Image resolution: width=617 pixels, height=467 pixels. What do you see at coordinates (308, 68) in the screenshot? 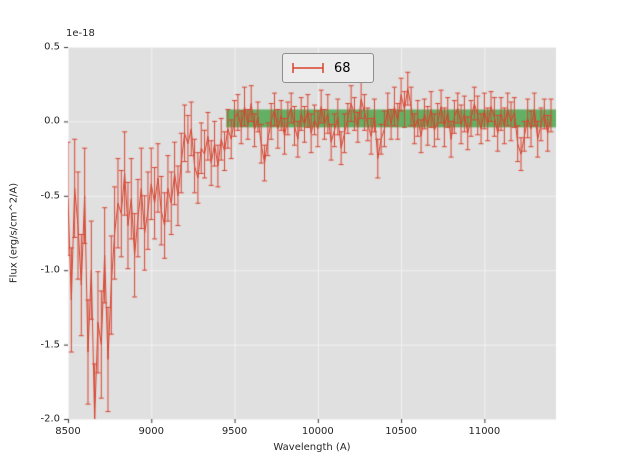
I see `errorbar-sample-icon` at bounding box center [308, 68].